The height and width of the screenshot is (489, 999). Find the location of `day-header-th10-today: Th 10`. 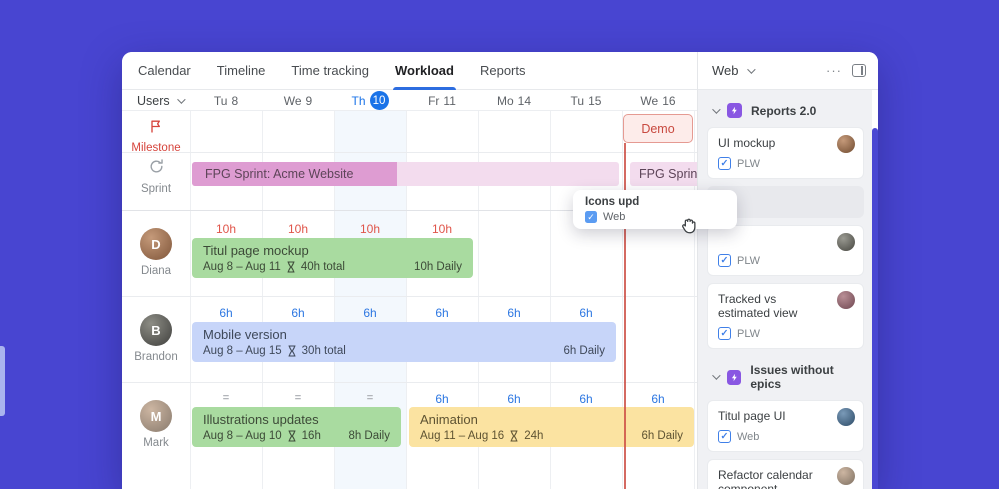

day-header-th10-today: Th 10 is located at coordinates (370, 100).